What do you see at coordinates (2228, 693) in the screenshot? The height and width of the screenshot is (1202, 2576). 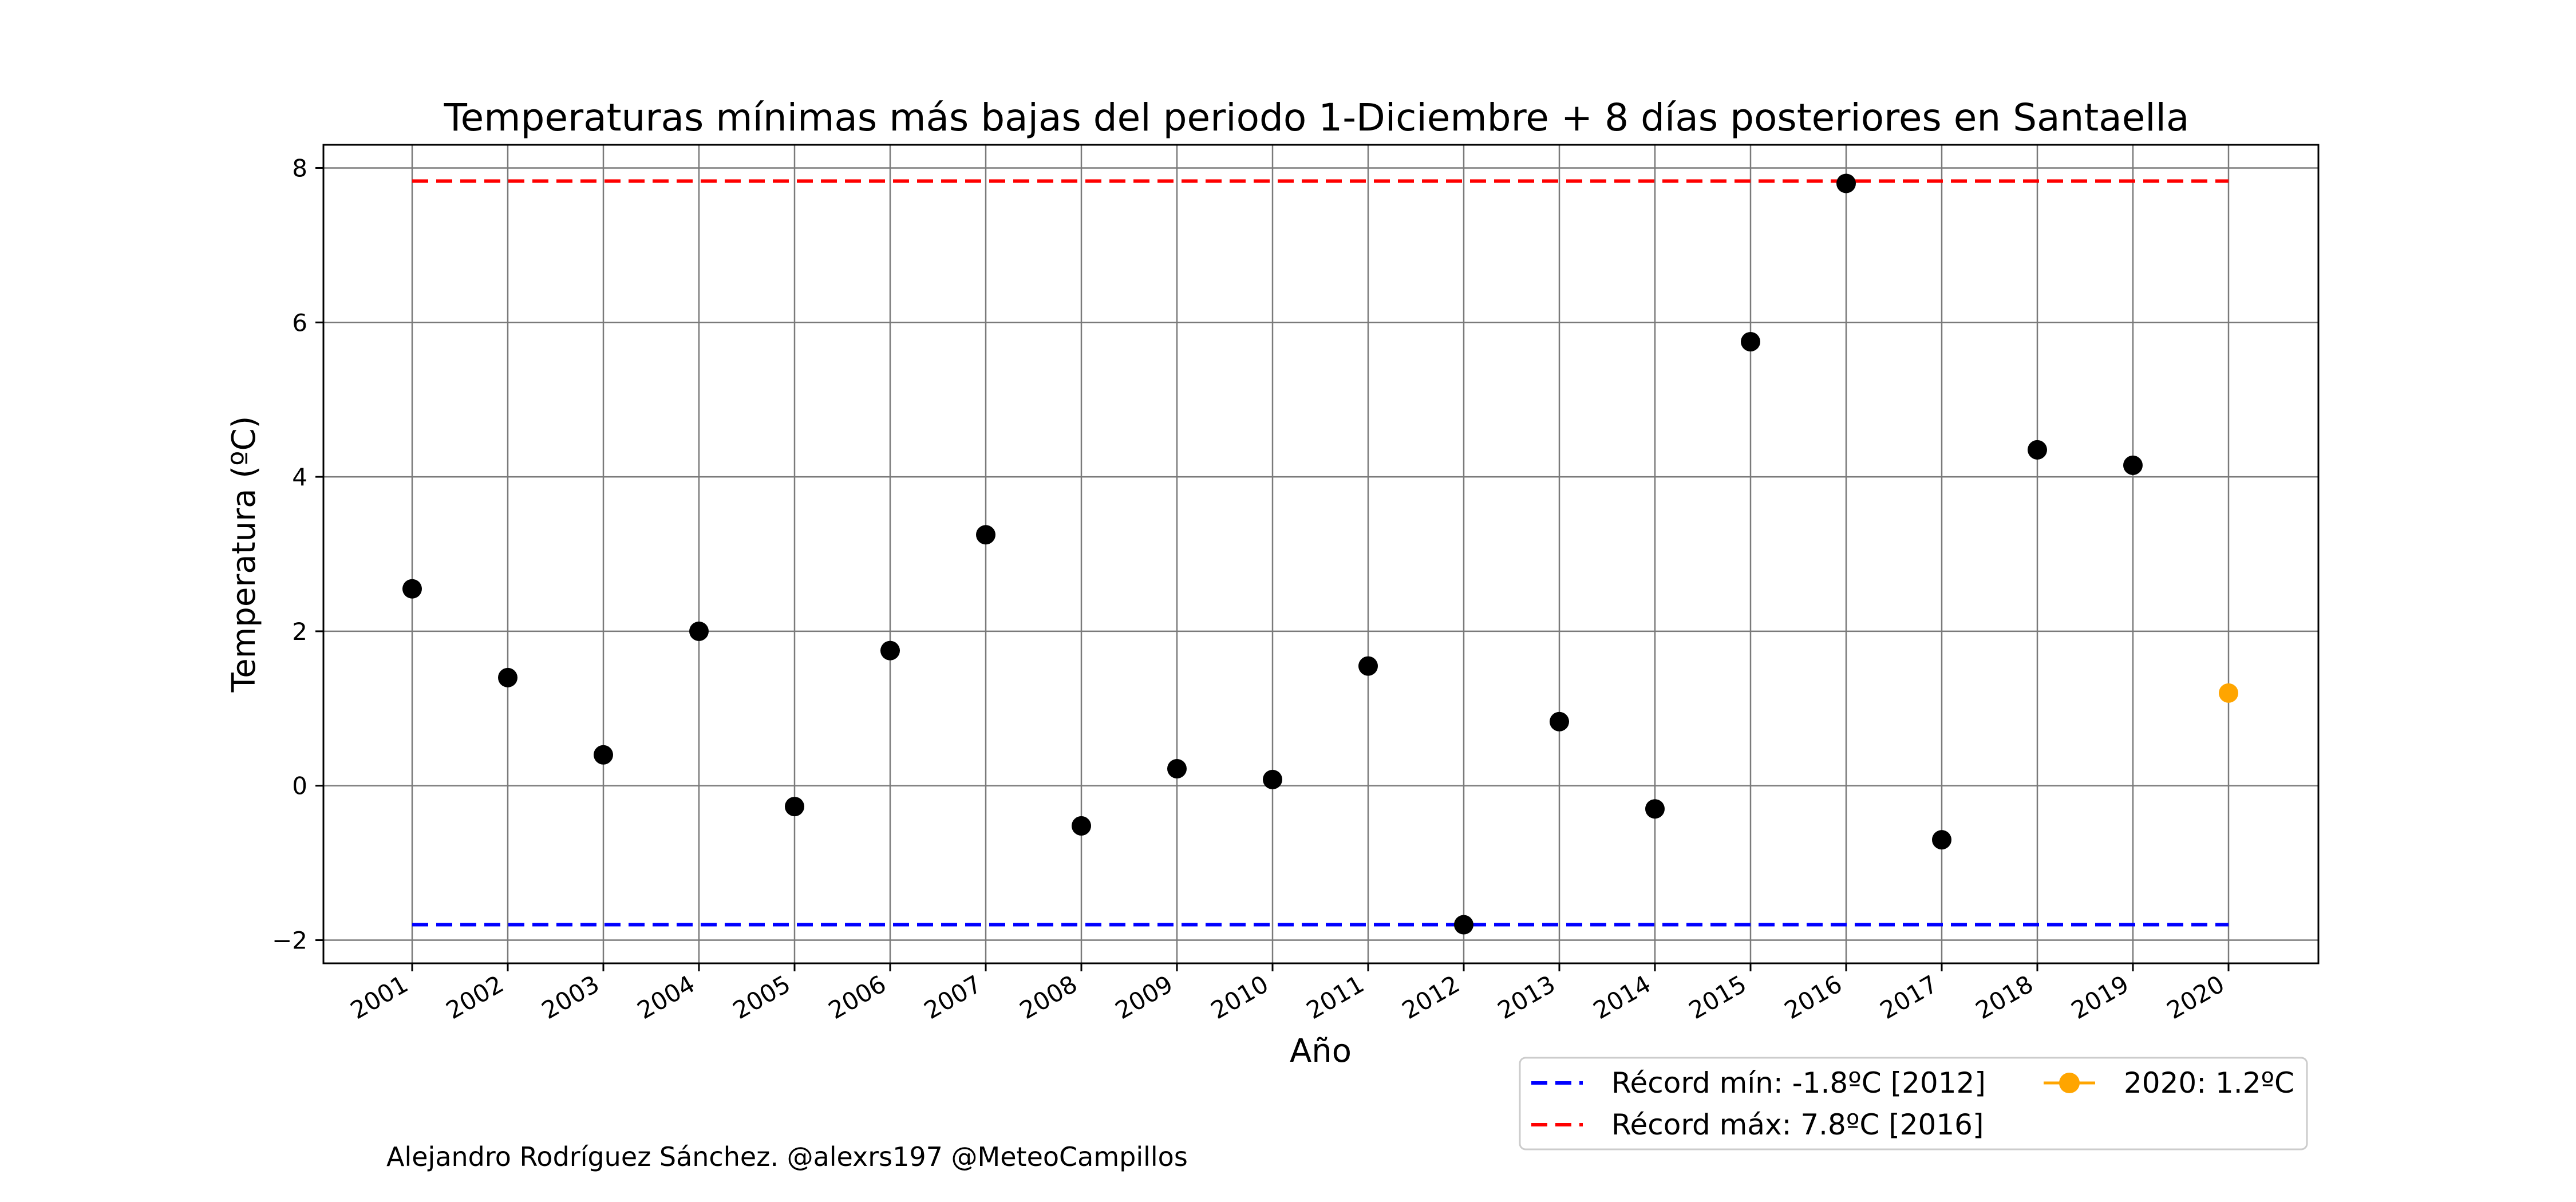 I see `point-2020` at bounding box center [2228, 693].